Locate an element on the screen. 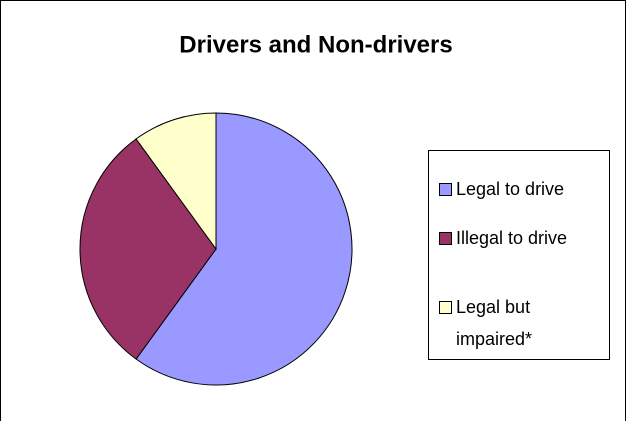 The image size is (626, 421). chart-title: Drivers and Non-drivers is located at coordinates (315, 44).